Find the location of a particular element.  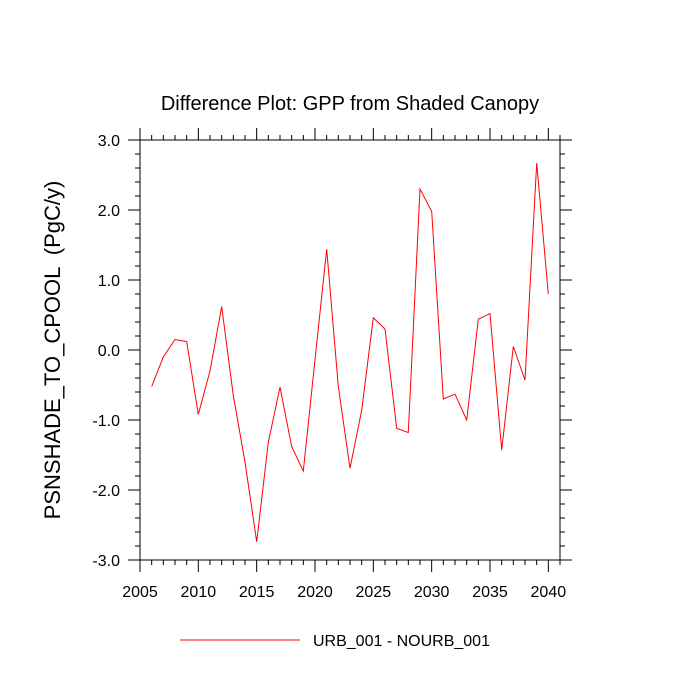

y-tick-label: -1.0 is located at coordinates (106, 421).